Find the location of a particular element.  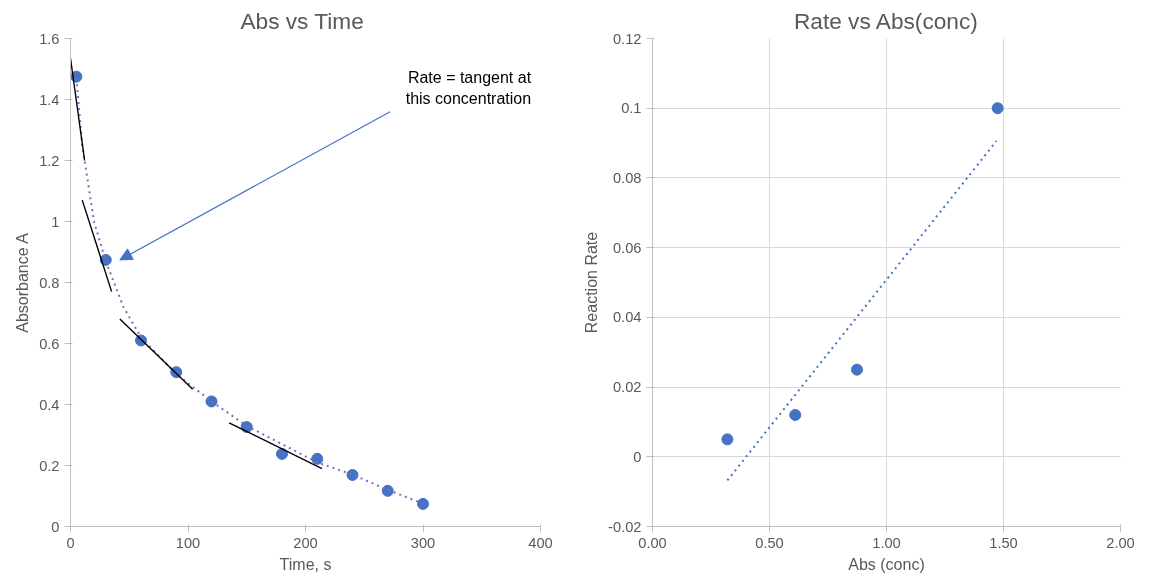

x-tick-label: 400 is located at coordinates (540, 542).